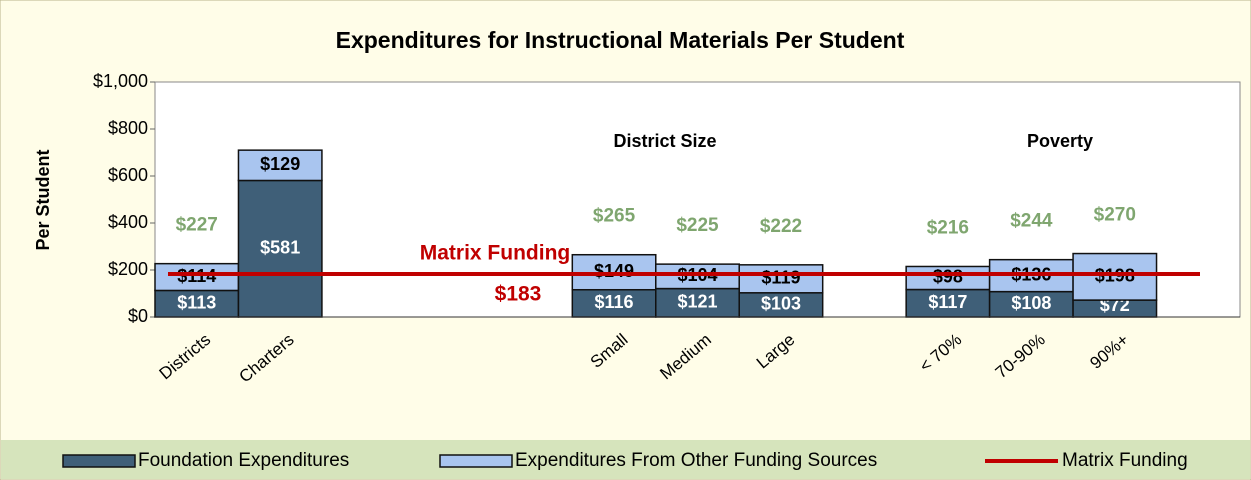  Describe the element at coordinates (614, 216) in the screenshot. I see `total-label: $265` at that location.